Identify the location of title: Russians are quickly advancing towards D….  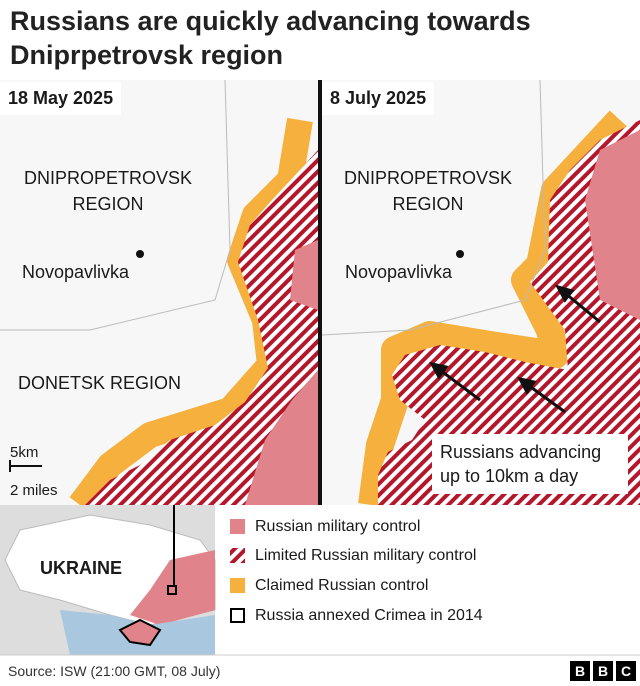
(270, 38).